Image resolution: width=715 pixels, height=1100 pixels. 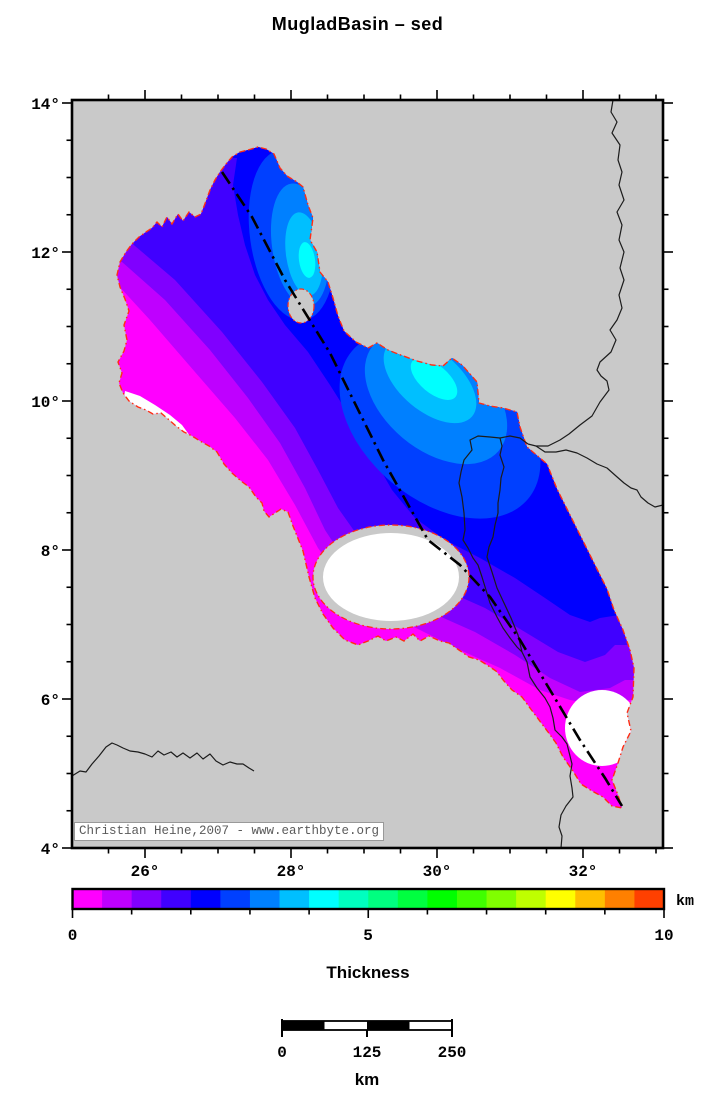 I want to click on attribution: Christian Heine,2007 - www.earthbyte.org, so click(x=229, y=831).